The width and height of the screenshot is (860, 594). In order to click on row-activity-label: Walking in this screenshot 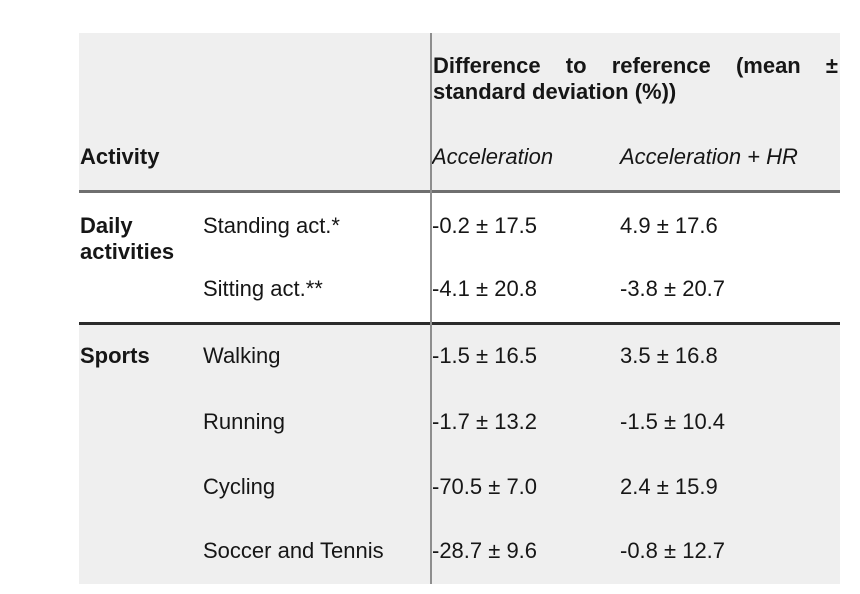, I will do `click(242, 355)`.